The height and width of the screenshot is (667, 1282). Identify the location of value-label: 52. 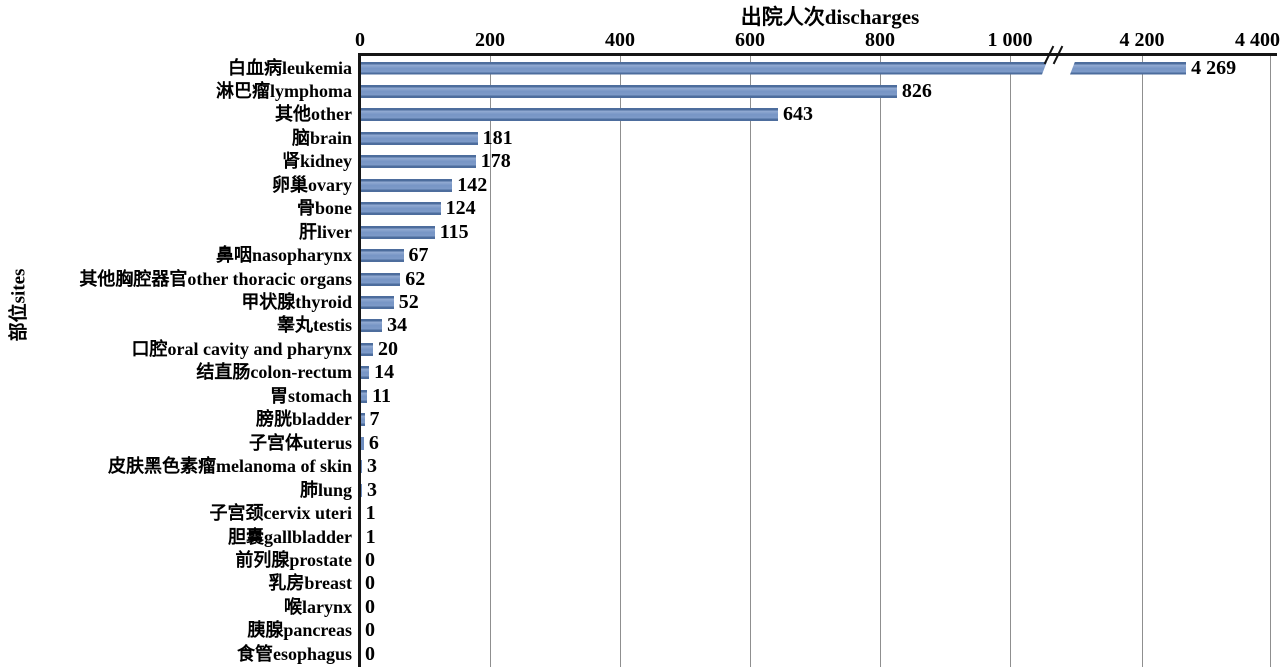
(408, 302).